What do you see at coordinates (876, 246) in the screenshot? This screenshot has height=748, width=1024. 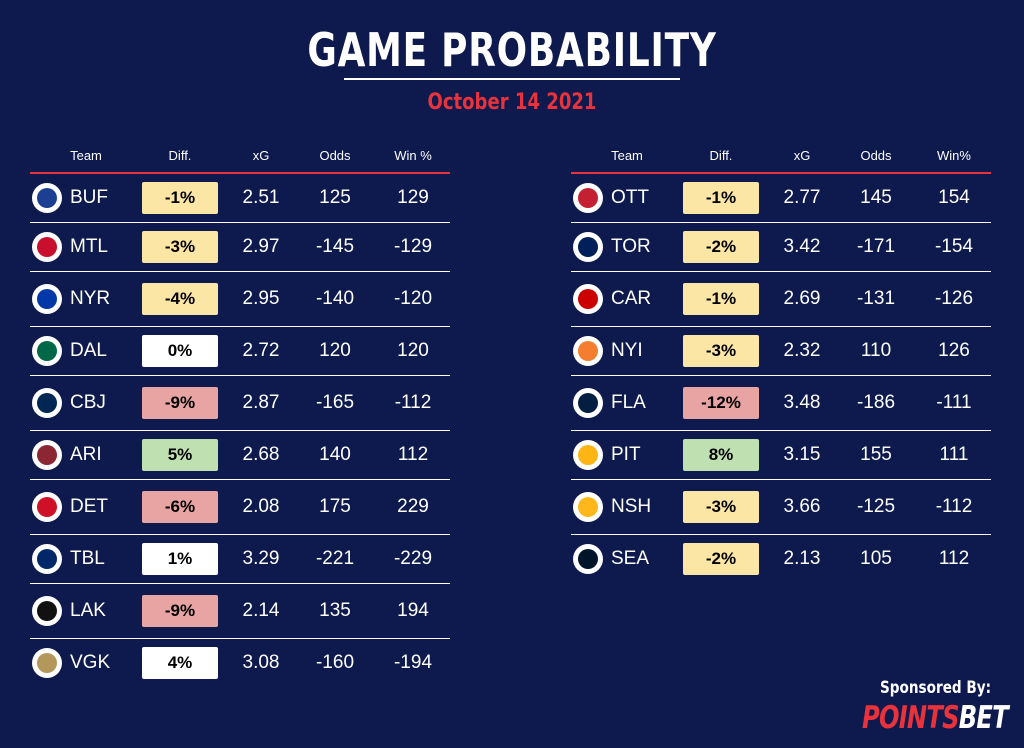 I see `odds-value: -171` at bounding box center [876, 246].